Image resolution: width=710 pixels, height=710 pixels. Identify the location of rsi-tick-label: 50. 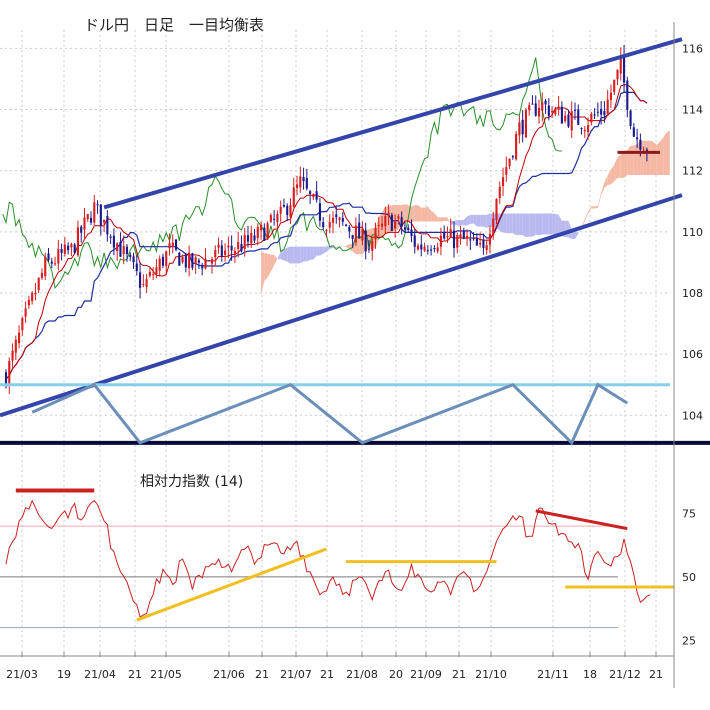
(689, 577).